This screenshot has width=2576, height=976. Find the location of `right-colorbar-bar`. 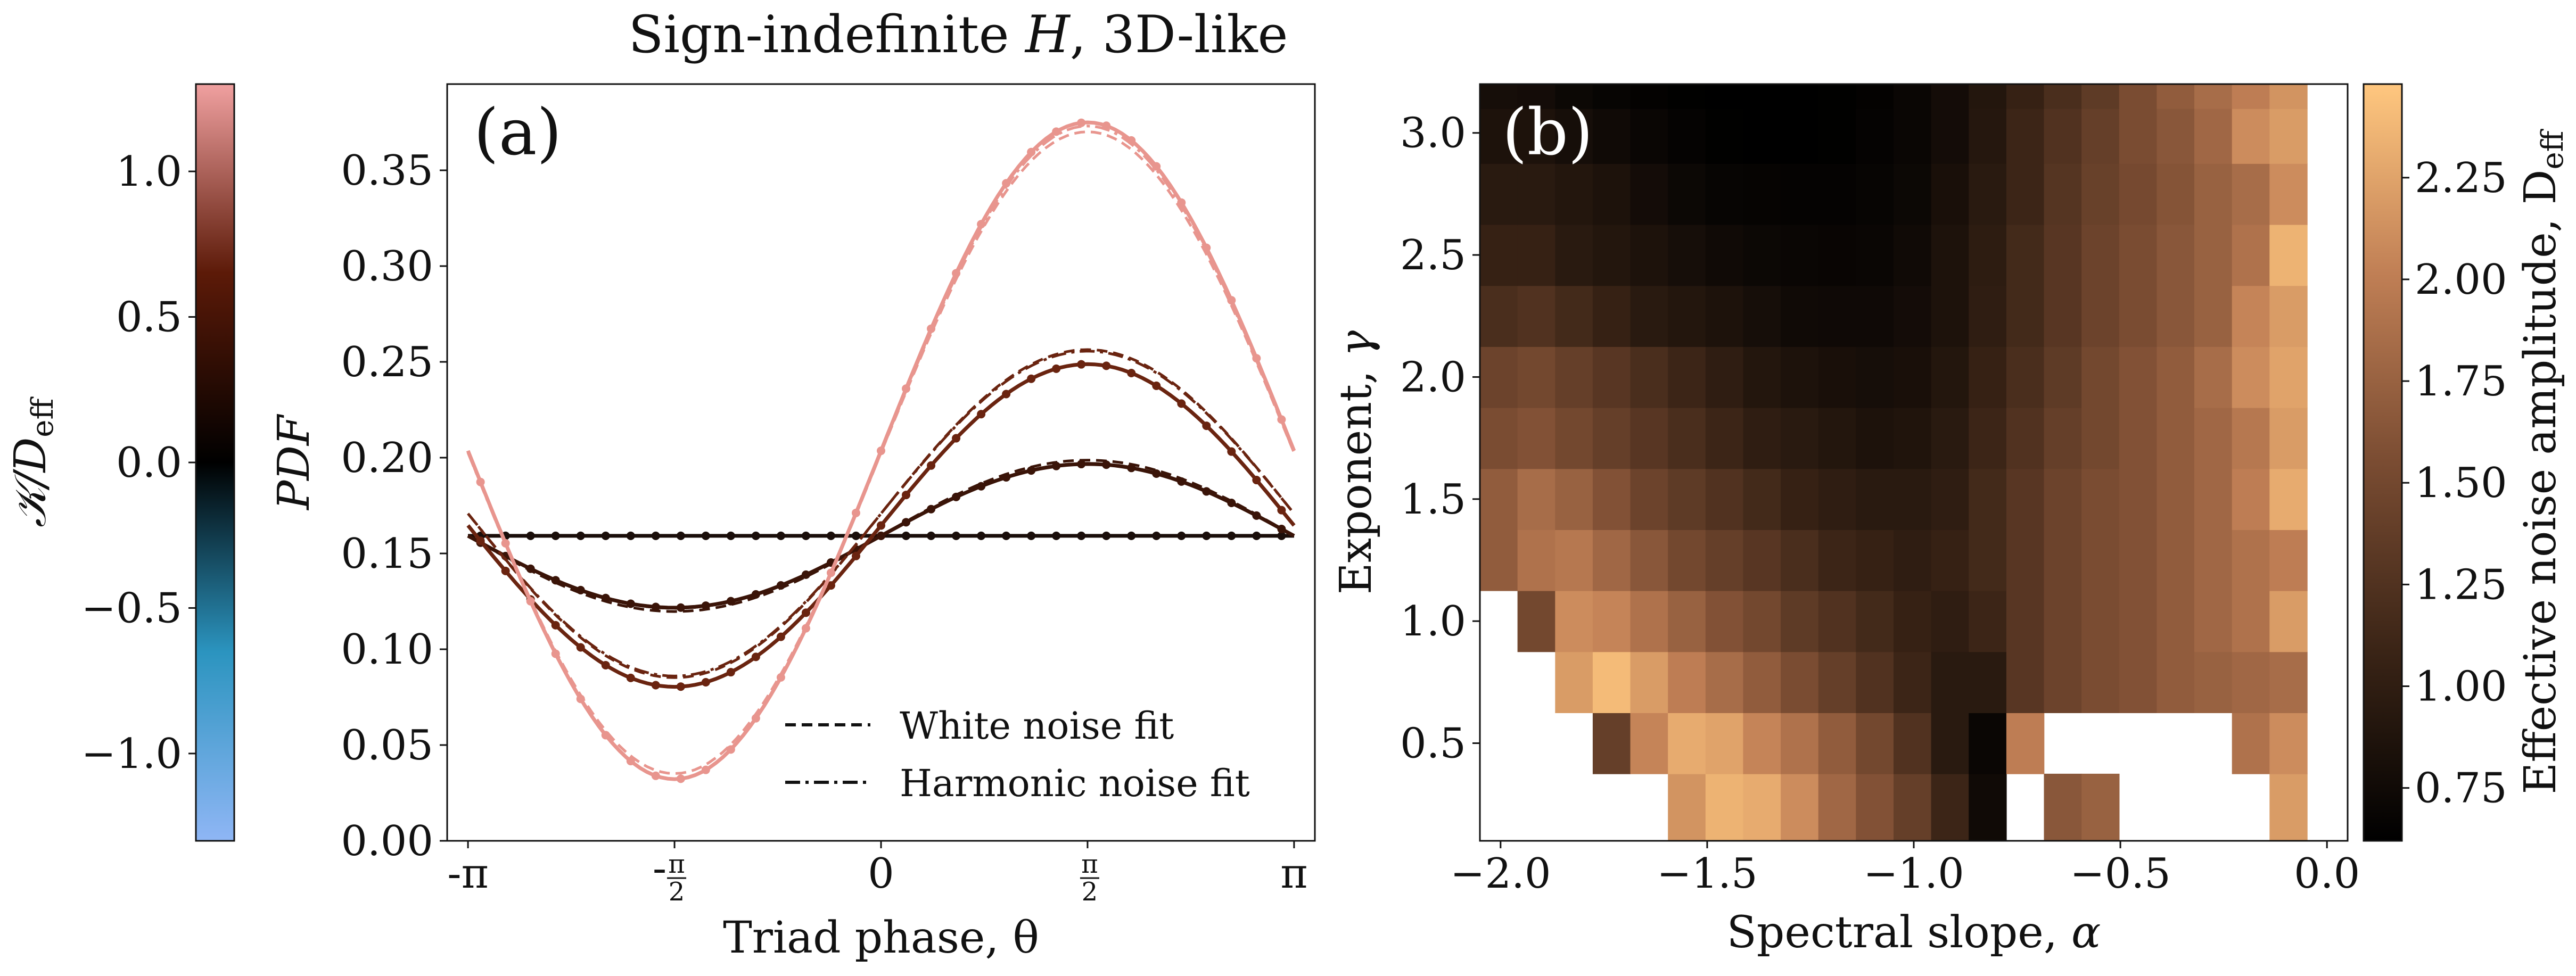

right-colorbar-bar is located at coordinates (2383, 462).